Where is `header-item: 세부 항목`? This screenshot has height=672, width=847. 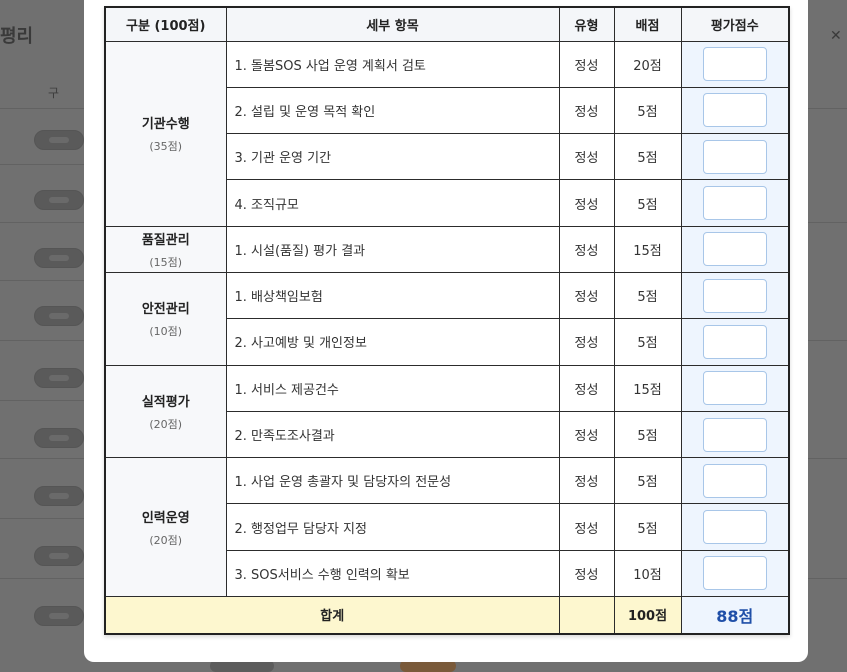 header-item: 세부 항목 is located at coordinates (392, 24).